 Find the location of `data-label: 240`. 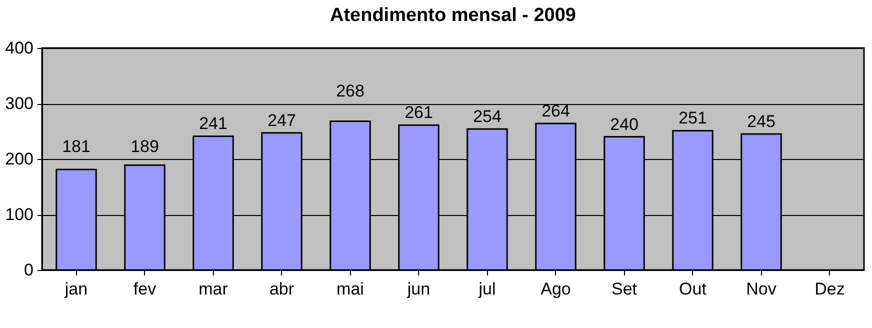

data-label: 240 is located at coordinates (624, 124).